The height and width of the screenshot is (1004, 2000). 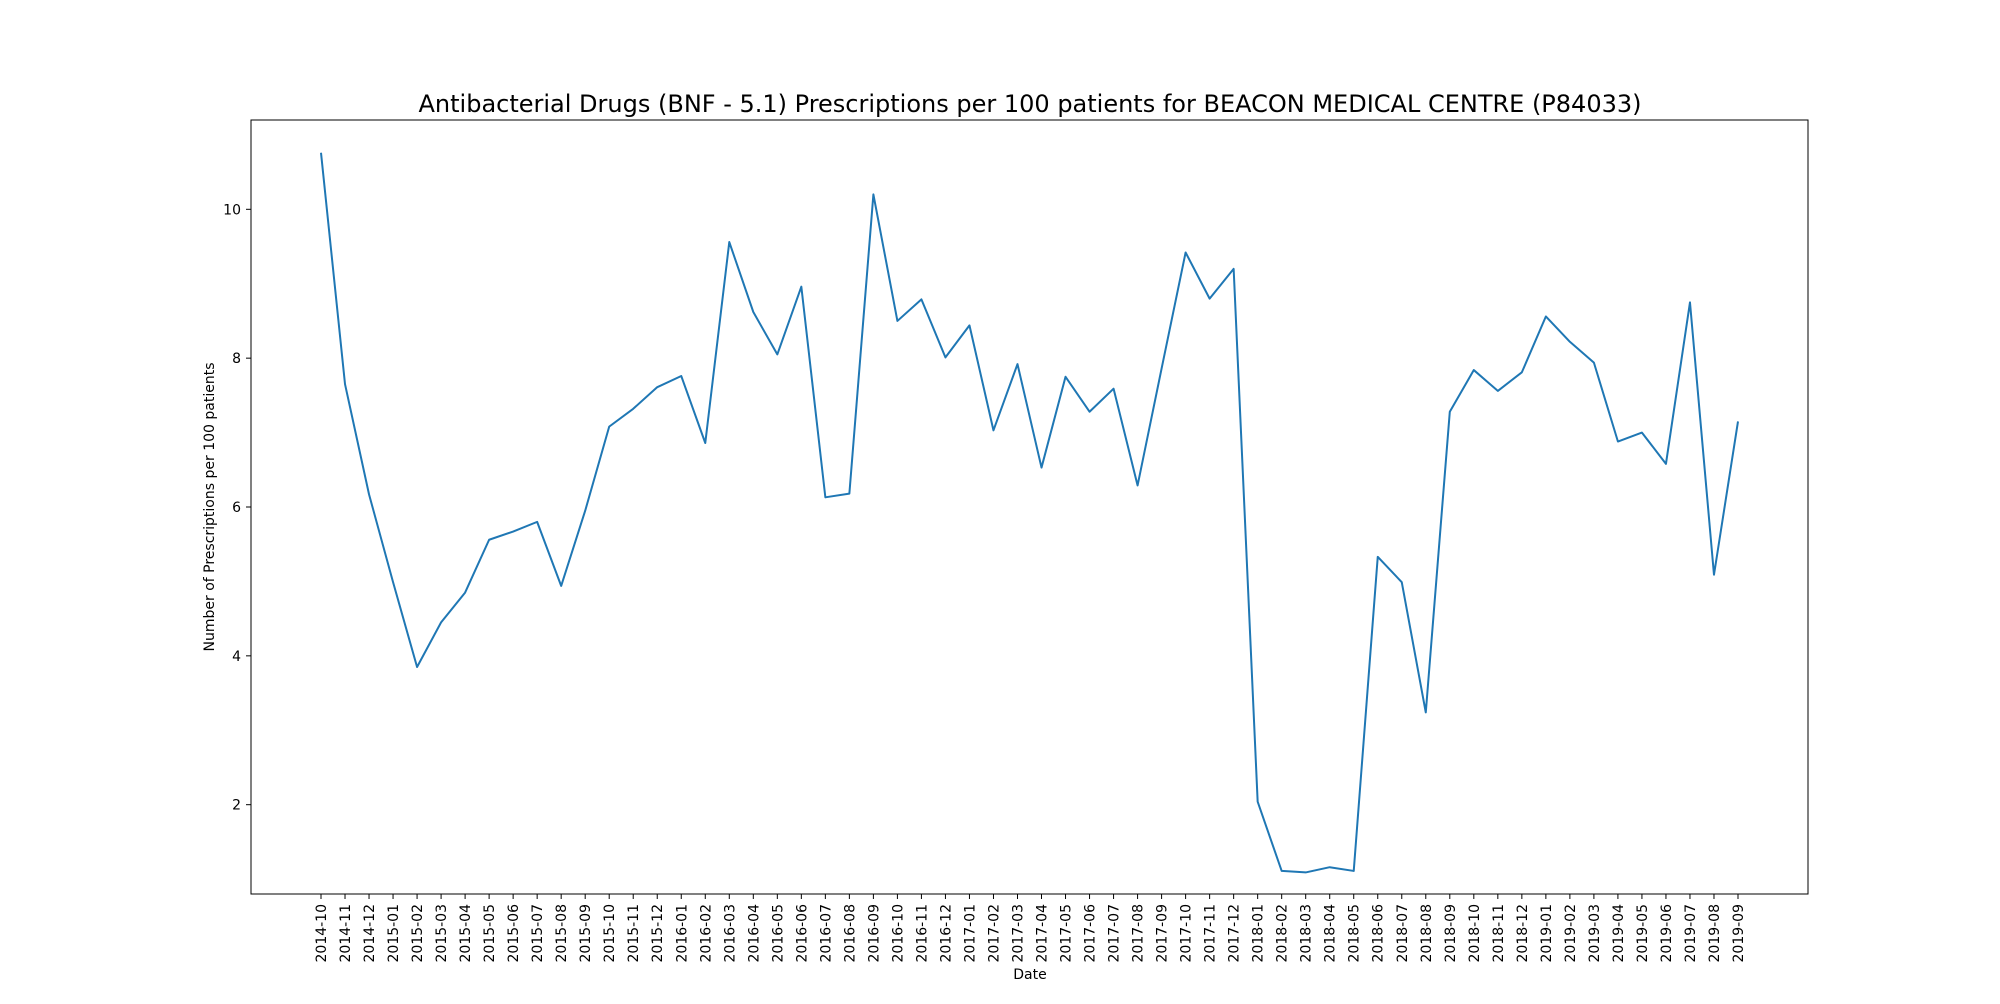 I want to click on x-tick-label: 2019-02, so click(x=1571, y=933).